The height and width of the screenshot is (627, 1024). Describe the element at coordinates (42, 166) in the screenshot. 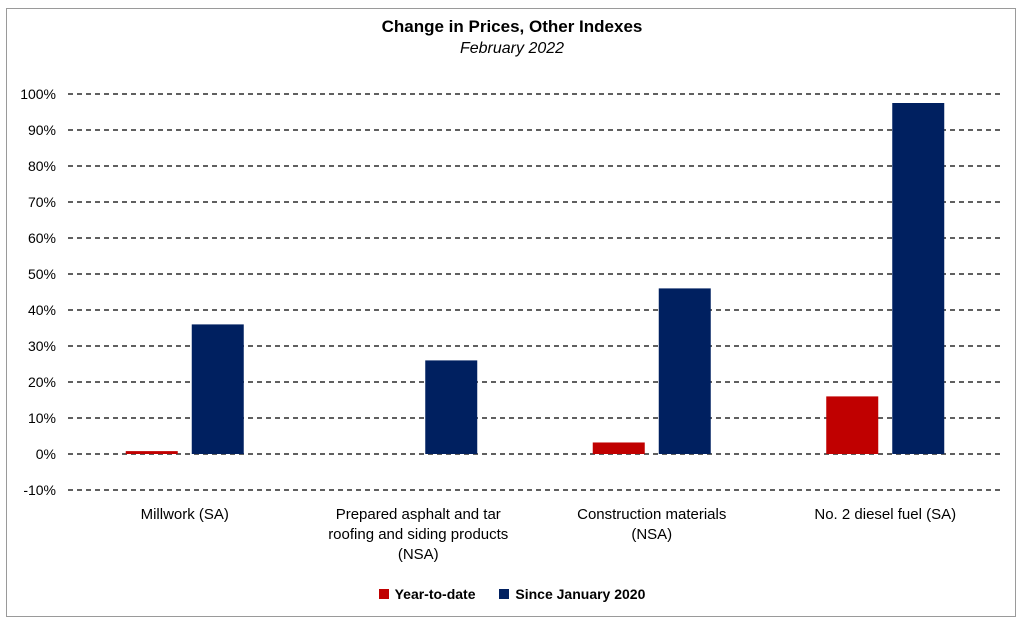

I see `y-tick-label: 80%` at that location.